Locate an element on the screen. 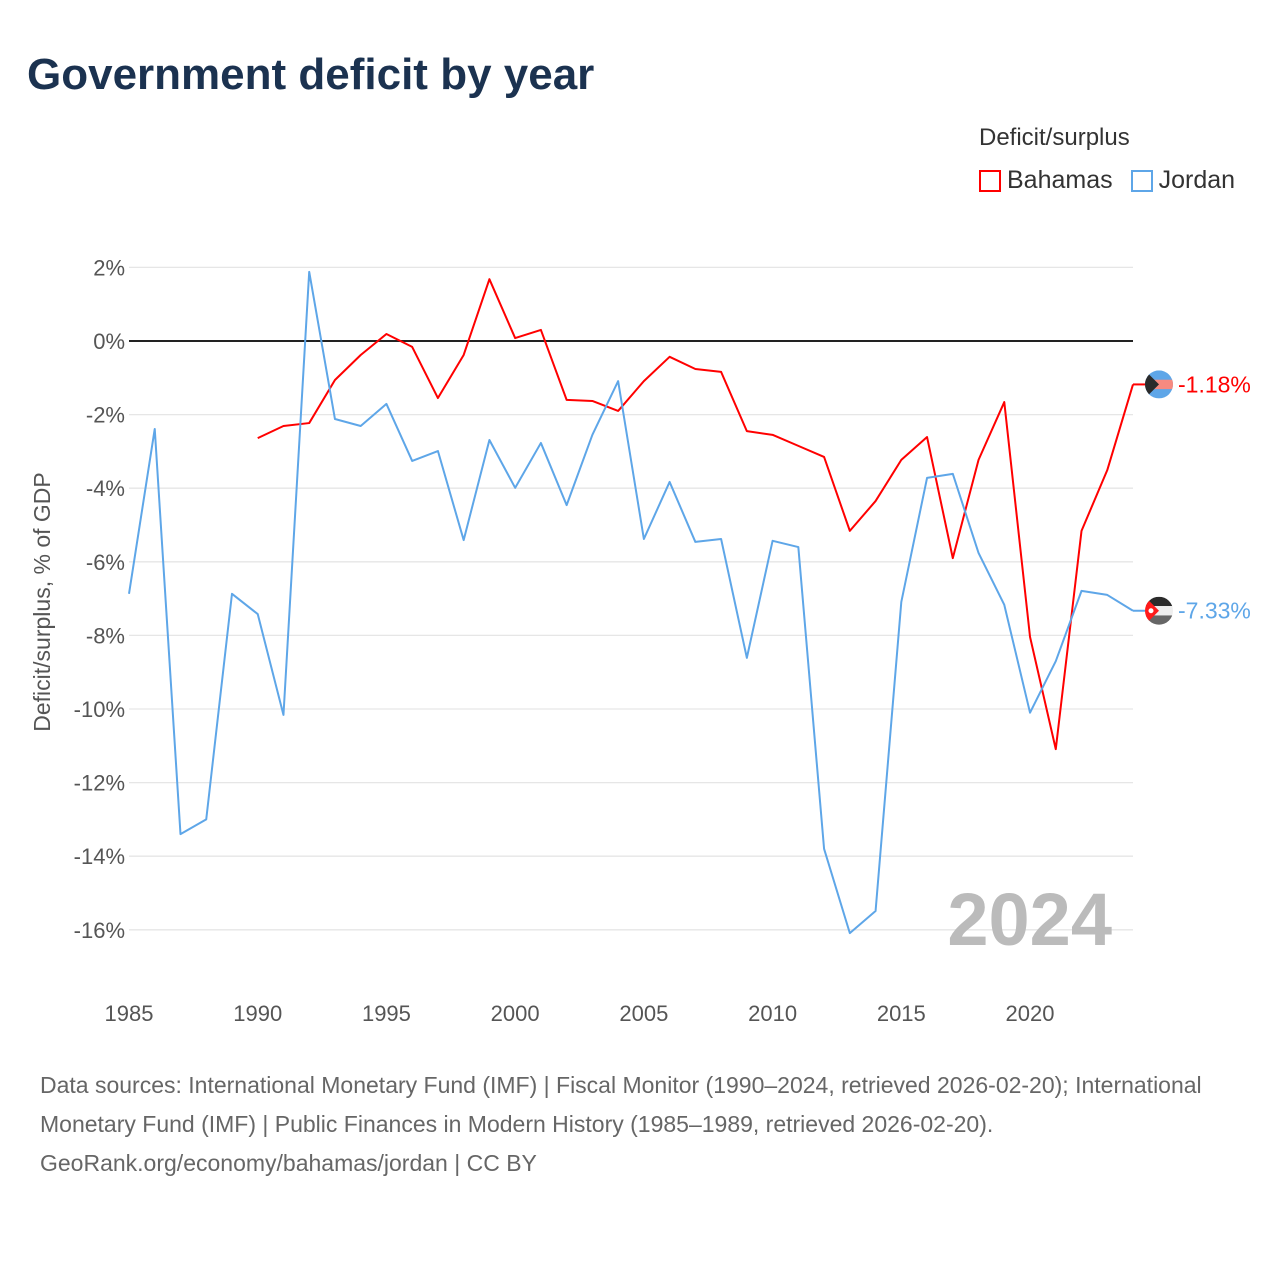 Image resolution: width=1280 pixels, height=1280 pixels. x-tick-label: 2010 is located at coordinates (772, 1013).